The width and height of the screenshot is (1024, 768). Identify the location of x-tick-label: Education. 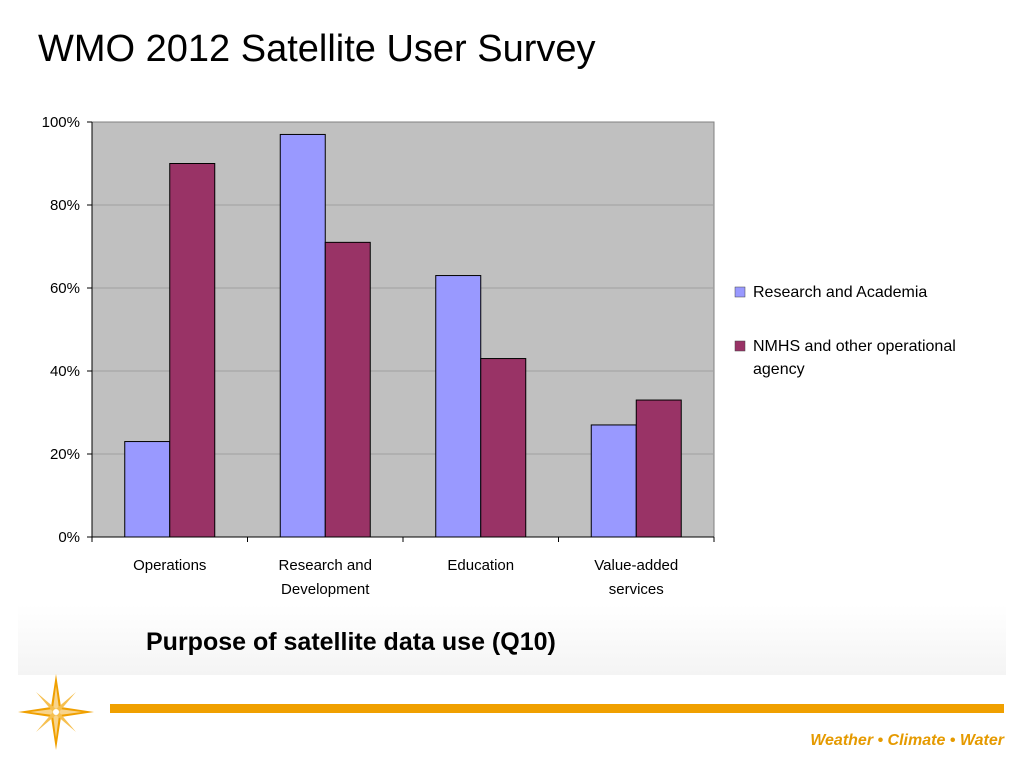
(480, 565).